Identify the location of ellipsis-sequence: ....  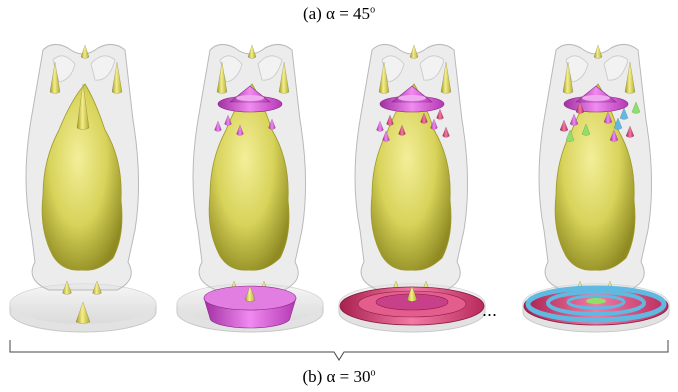
(490, 310).